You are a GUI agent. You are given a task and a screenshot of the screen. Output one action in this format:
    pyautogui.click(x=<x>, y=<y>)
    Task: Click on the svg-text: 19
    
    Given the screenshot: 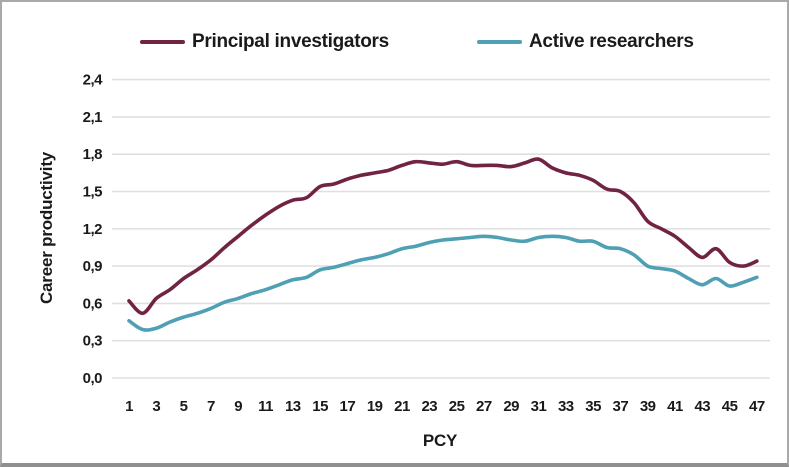 What is the action you would take?
    pyautogui.click(x=375, y=406)
    